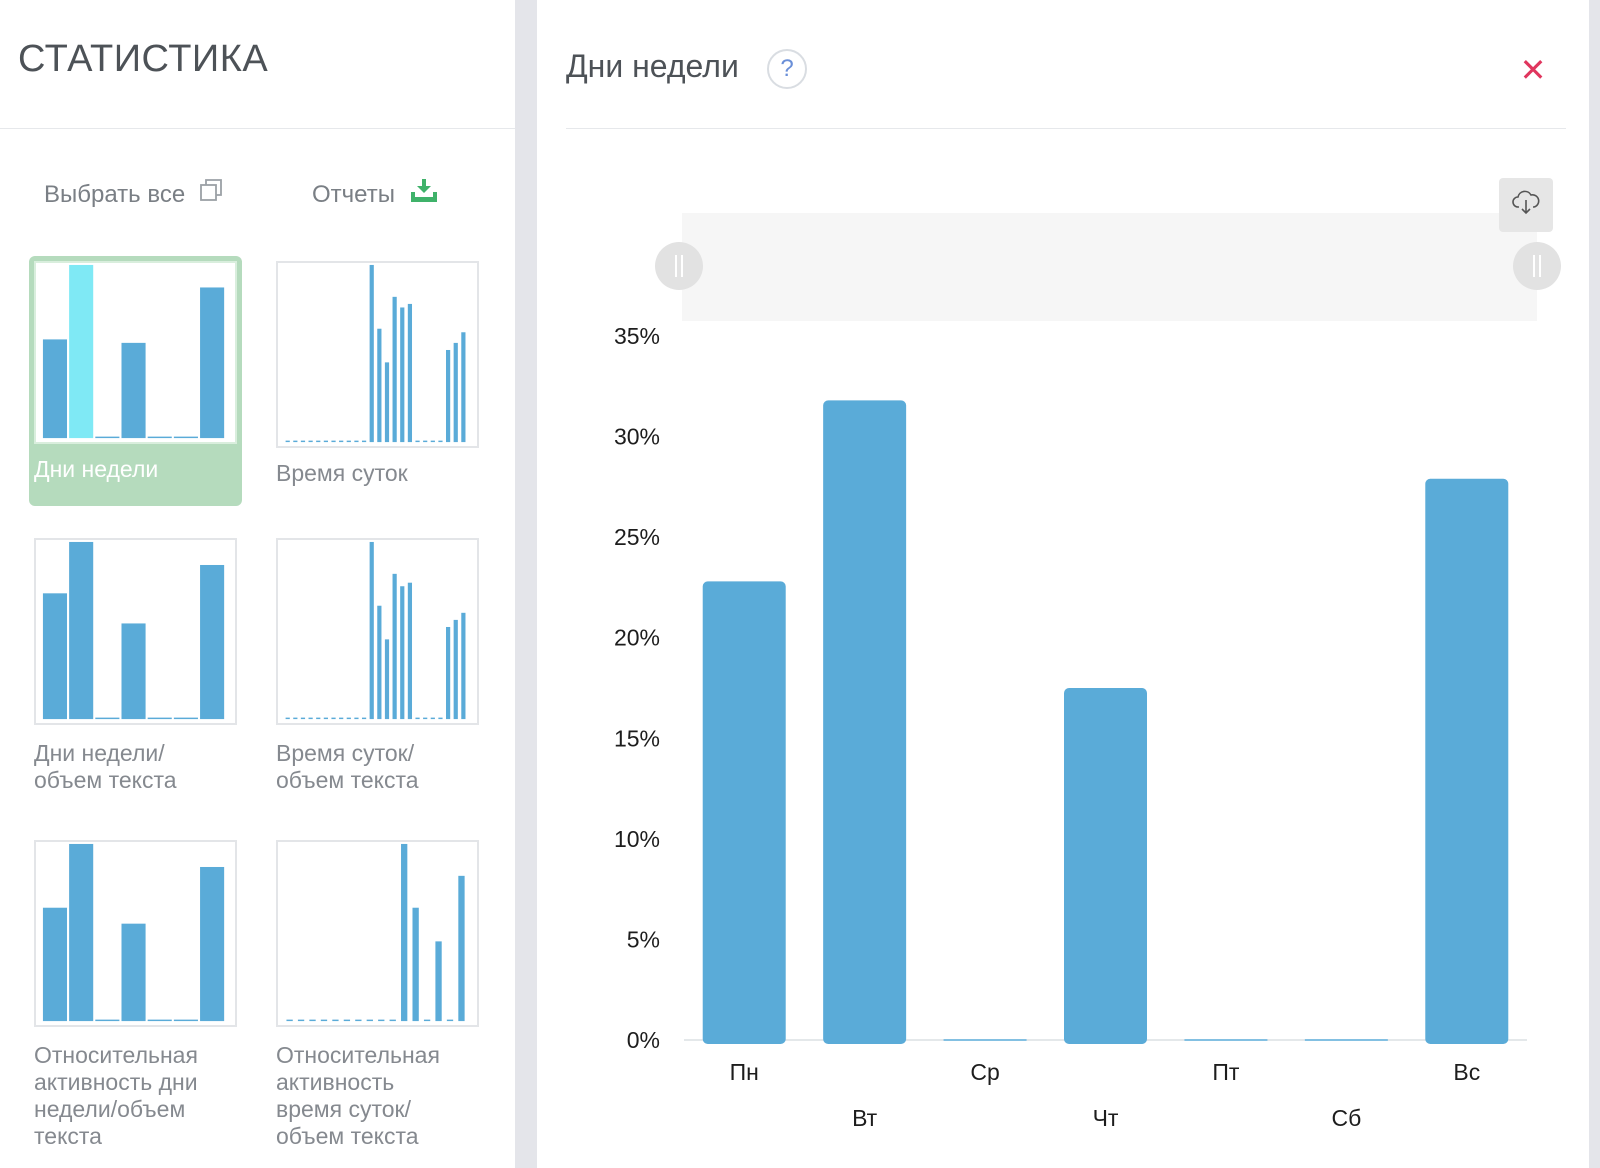 This screenshot has width=1600, height=1168. What do you see at coordinates (143, 59) in the screenshot?
I see `sidebar-title: СТАТИСТИКА` at bounding box center [143, 59].